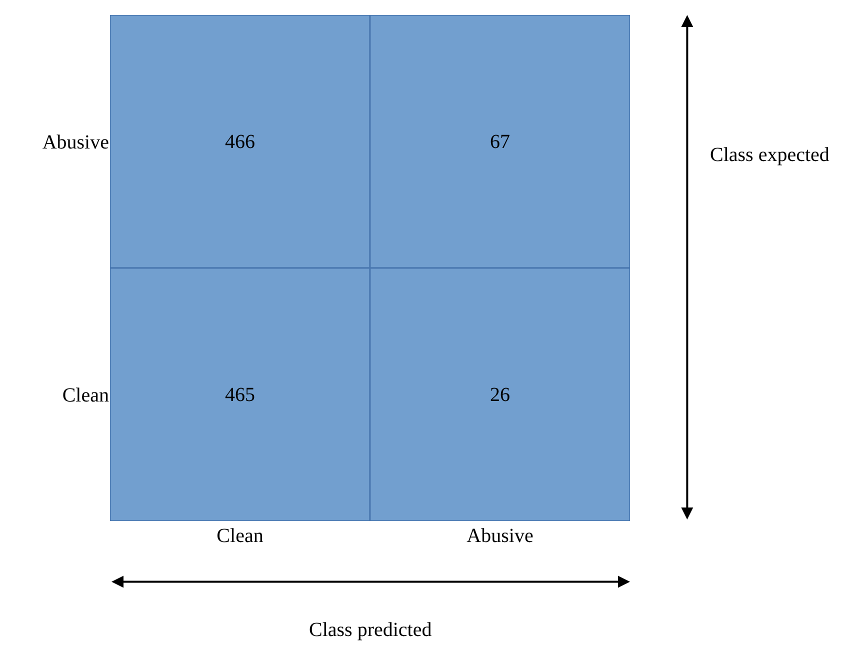 The height and width of the screenshot is (646, 855). What do you see at coordinates (370, 630) in the screenshot?
I see `x-axis-title: Class predicted` at bounding box center [370, 630].